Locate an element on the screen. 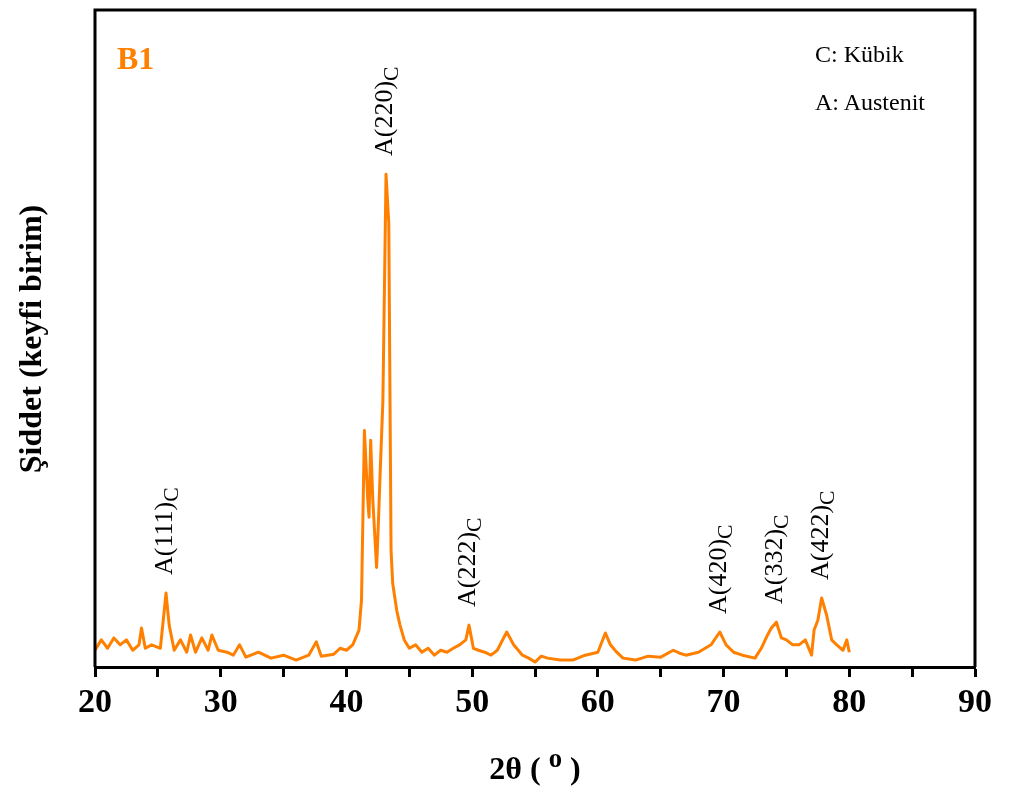  x-tick-label: 90 is located at coordinates (975, 701).